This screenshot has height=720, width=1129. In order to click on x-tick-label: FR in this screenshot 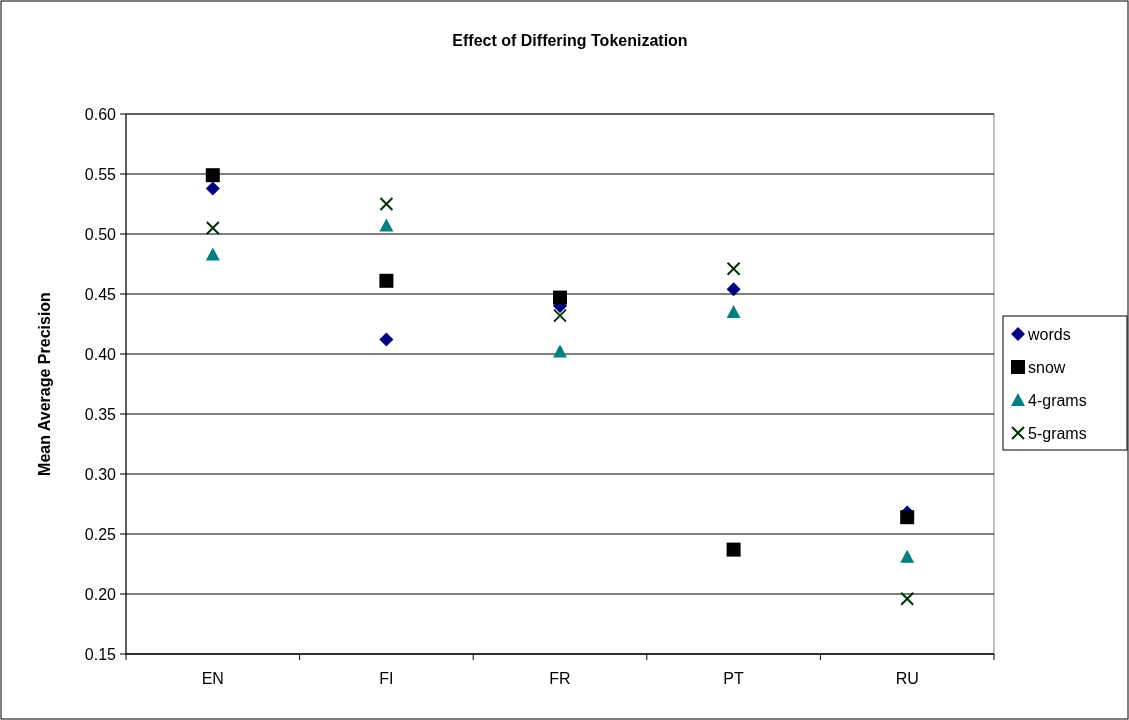, I will do `click(560, 678)`.